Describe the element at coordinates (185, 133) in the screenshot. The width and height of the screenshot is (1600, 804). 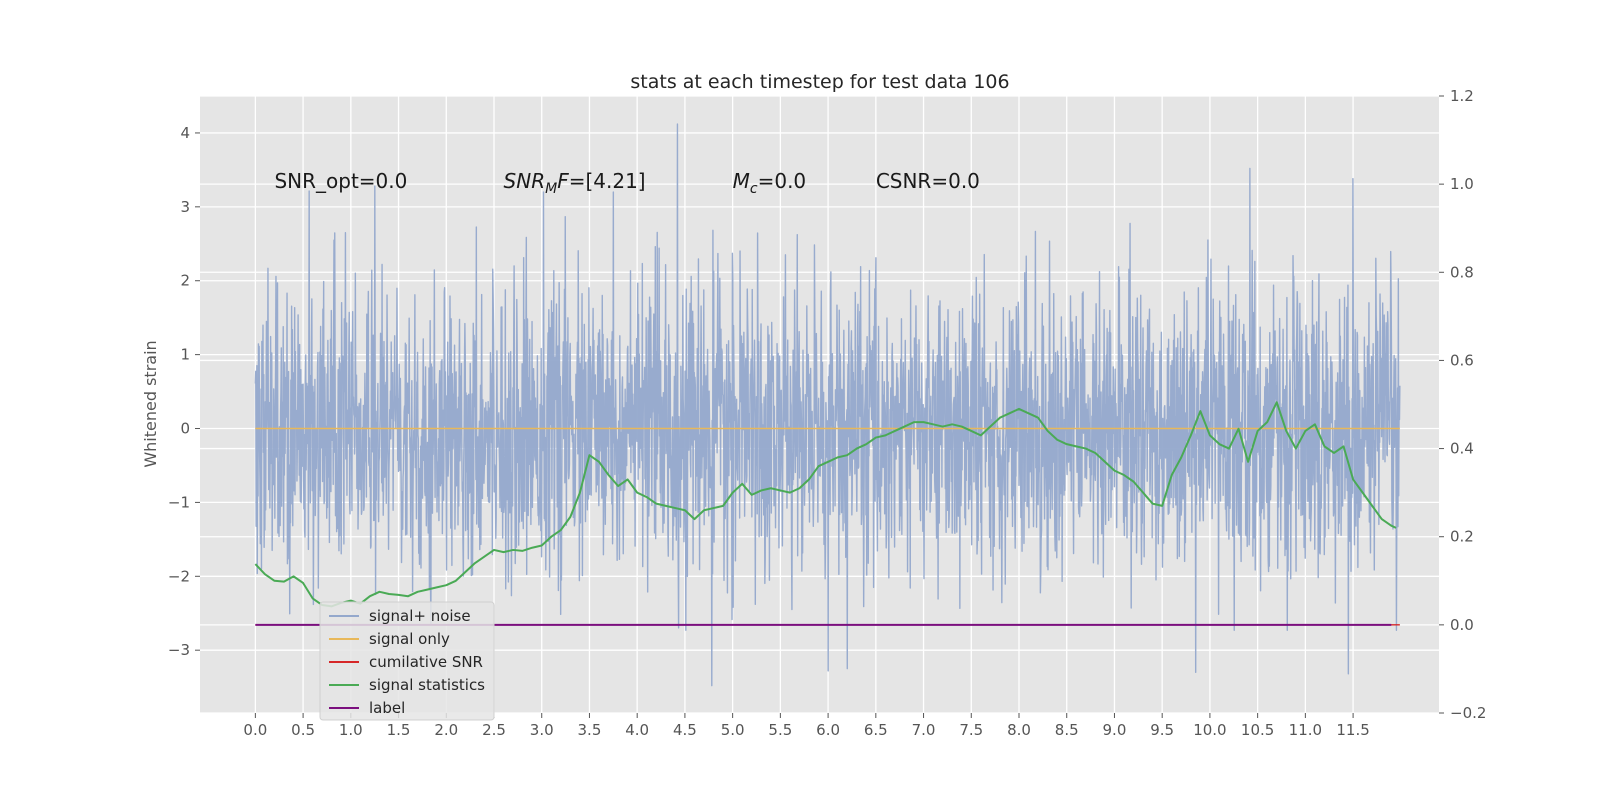
I see `y-tick-label: 4` at that location.